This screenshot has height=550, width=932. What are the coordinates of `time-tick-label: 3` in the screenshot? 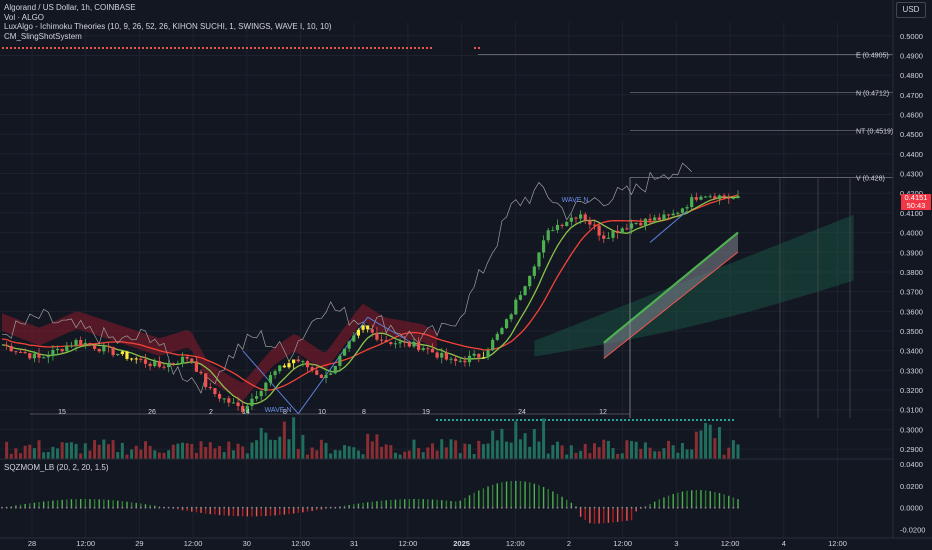 It's located at (676, 543).